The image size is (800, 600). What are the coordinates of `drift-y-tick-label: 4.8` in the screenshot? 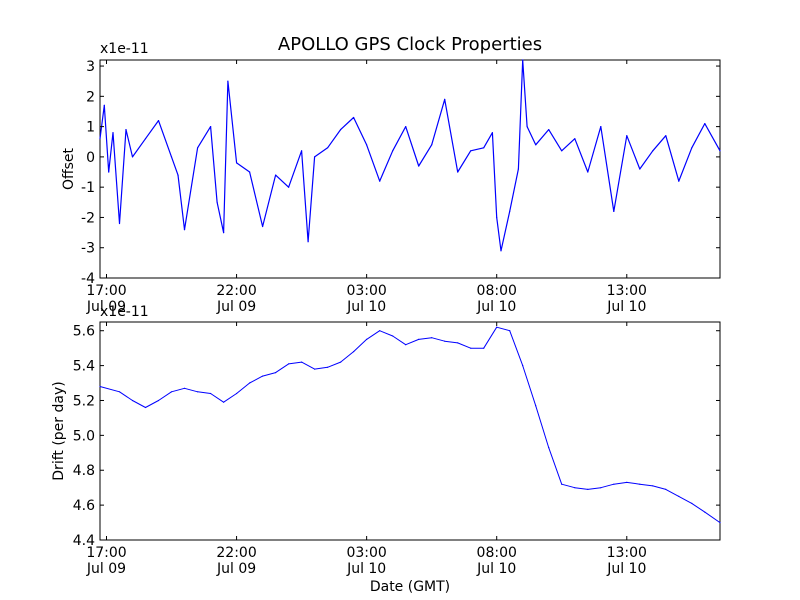 It's located at (84, 471).